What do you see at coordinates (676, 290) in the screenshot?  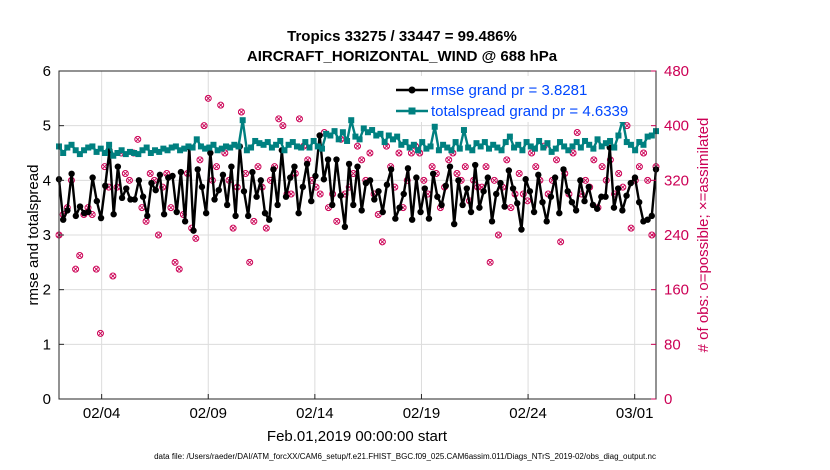 I see `y-right-tick-label: 160` at bounding box center [676, 290].